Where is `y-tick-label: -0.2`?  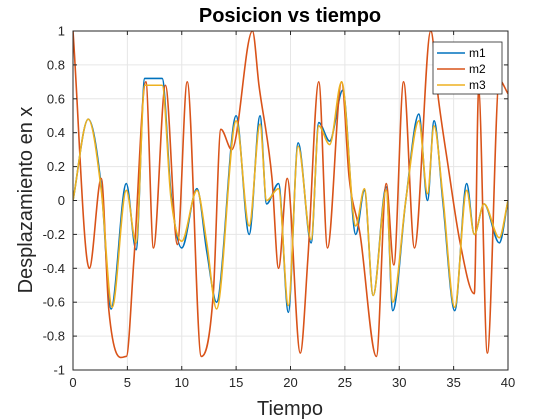
y-tick-label: -0.2 is located at coordinates (54, 234).